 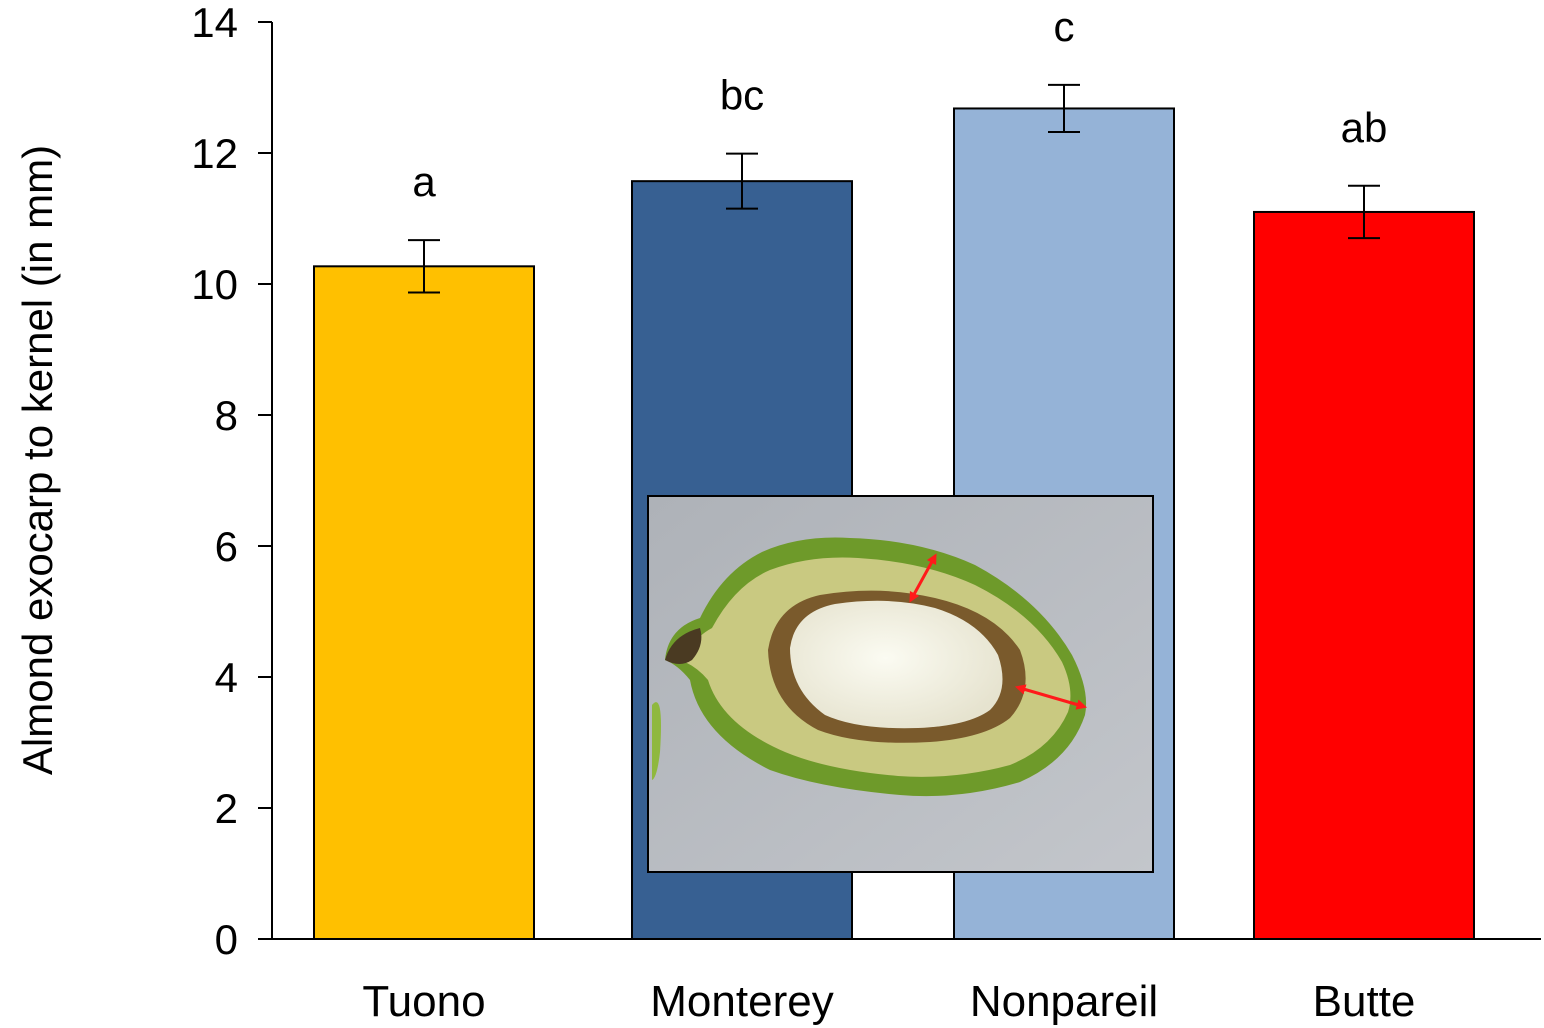 What do you see at coordinates (741, 1001) in the screenshot?
I see `x-category-label: Monterey` at bounding box center [741, 1001].